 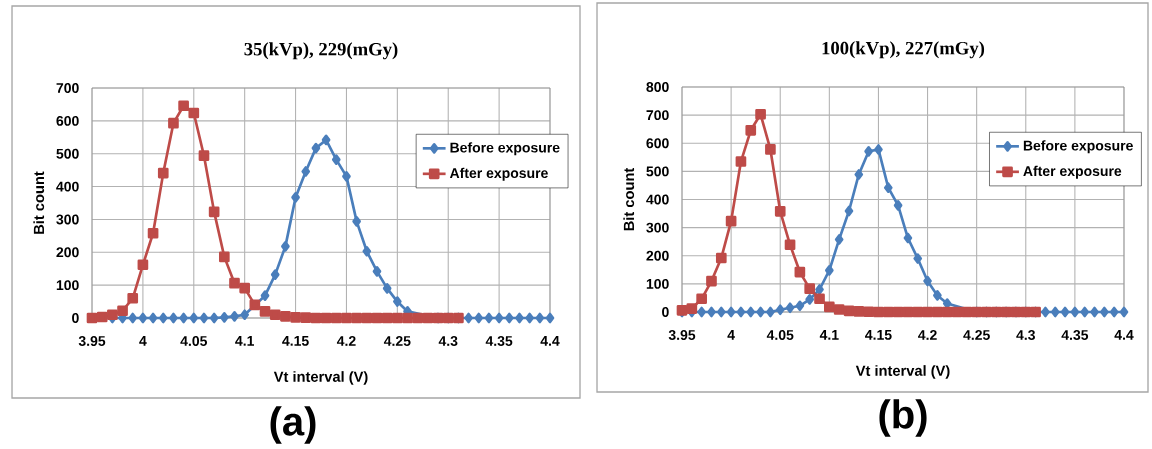 I want to click on y-tick-label: 300, so click(x=657, y=227).